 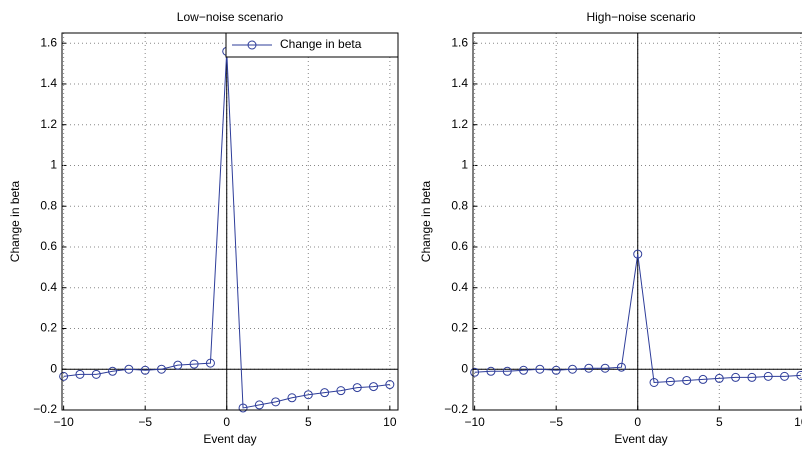 I want to click on legend-swatch, so click(x=252, y=45).